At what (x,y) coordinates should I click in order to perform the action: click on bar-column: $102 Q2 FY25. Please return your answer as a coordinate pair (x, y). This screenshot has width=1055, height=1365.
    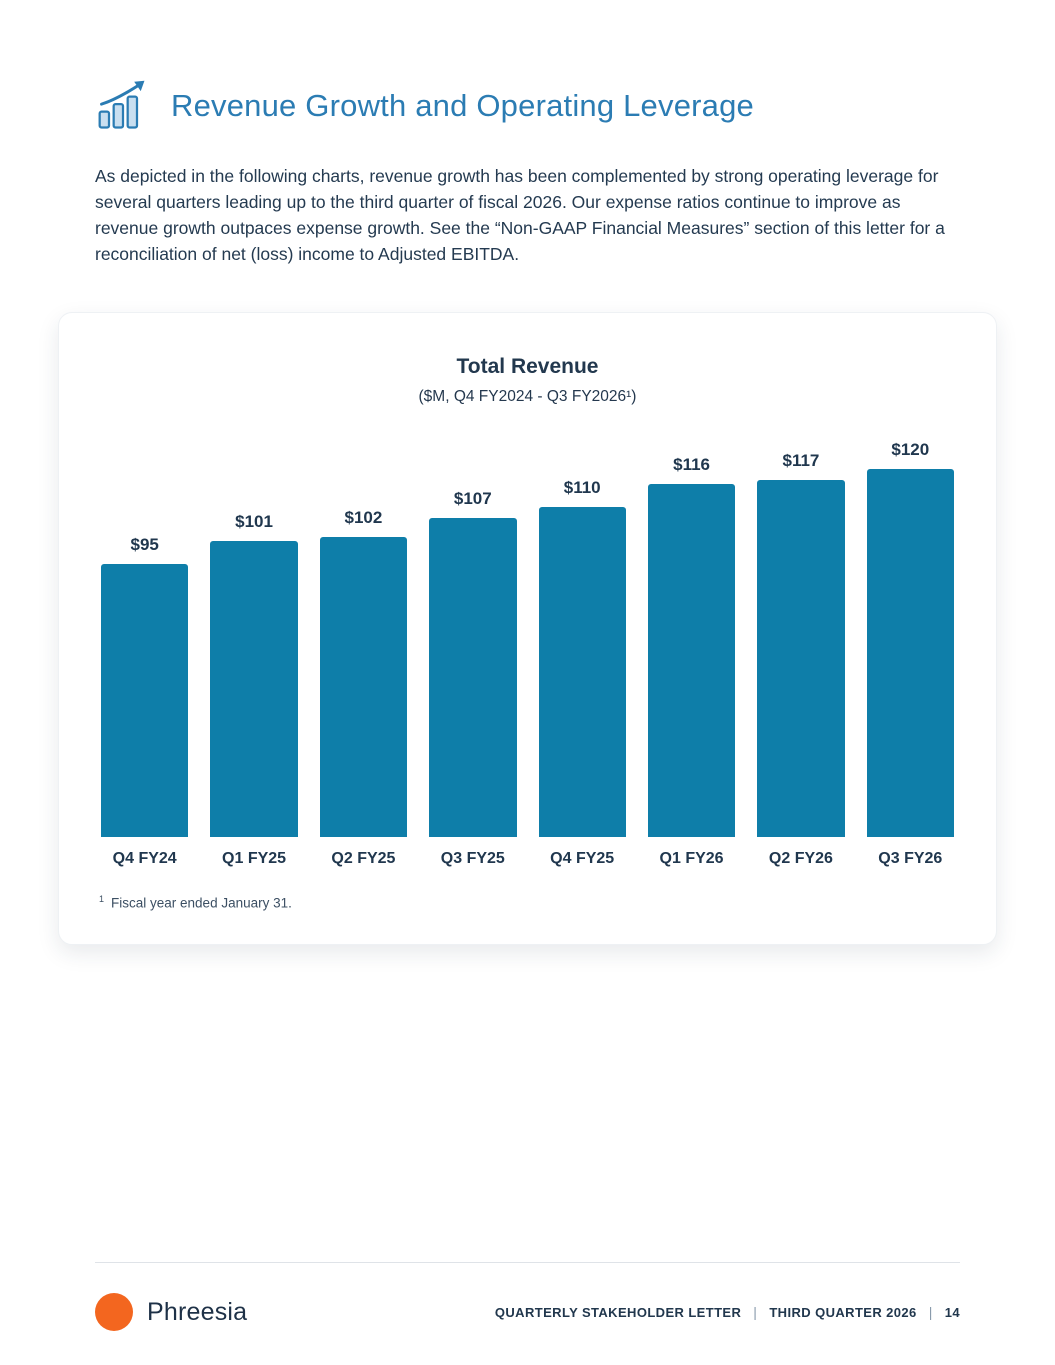
    Looking at the image, I should click on (363, 688).